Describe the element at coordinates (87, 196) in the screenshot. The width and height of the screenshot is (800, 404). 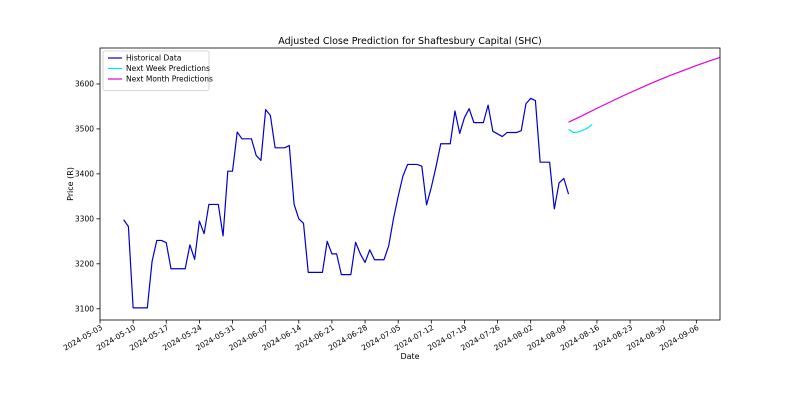
I see `y-axis: 3100 3200 3300 3400 3500 3600` at that location.